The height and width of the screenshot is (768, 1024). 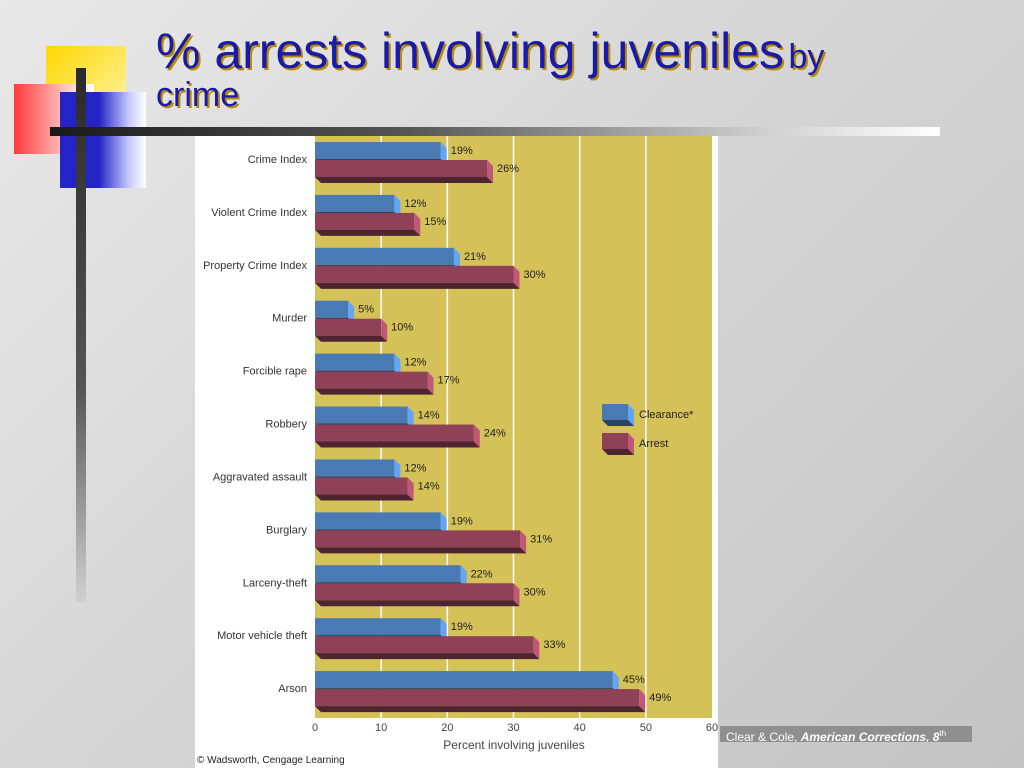 What do you see at coordinates (448, 381) in the screenshot?
I see `bar-value-label: 17%` at bounding box center [448, 381].